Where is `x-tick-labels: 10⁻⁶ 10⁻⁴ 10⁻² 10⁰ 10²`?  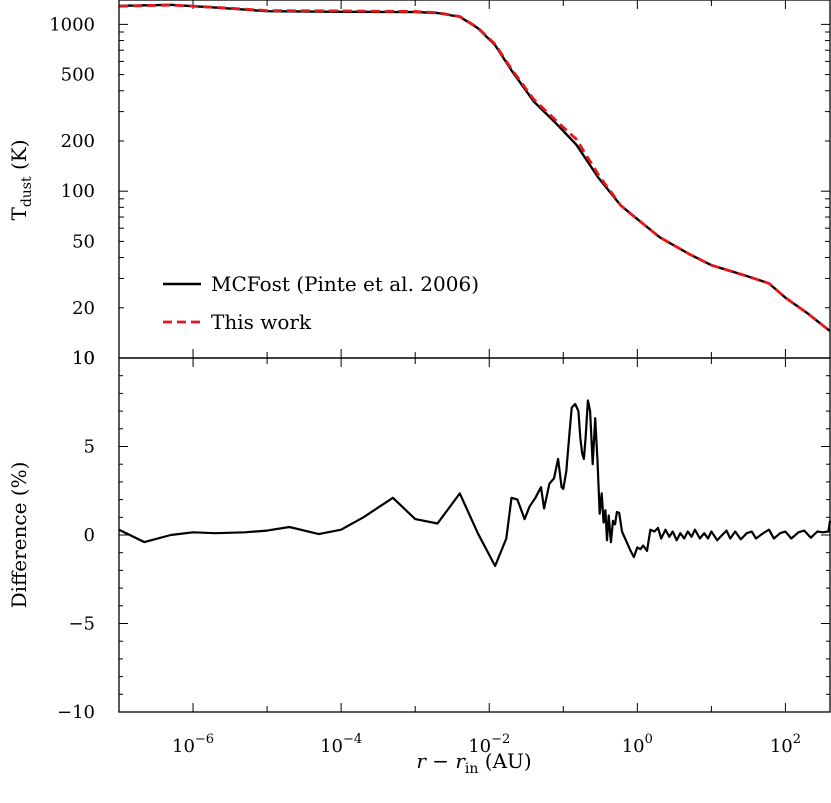
x-tick-labels: 10⁻⁶ 10⁻⁴ 10⁻² 10⁰ 10² is located at coordinates (486, 744).